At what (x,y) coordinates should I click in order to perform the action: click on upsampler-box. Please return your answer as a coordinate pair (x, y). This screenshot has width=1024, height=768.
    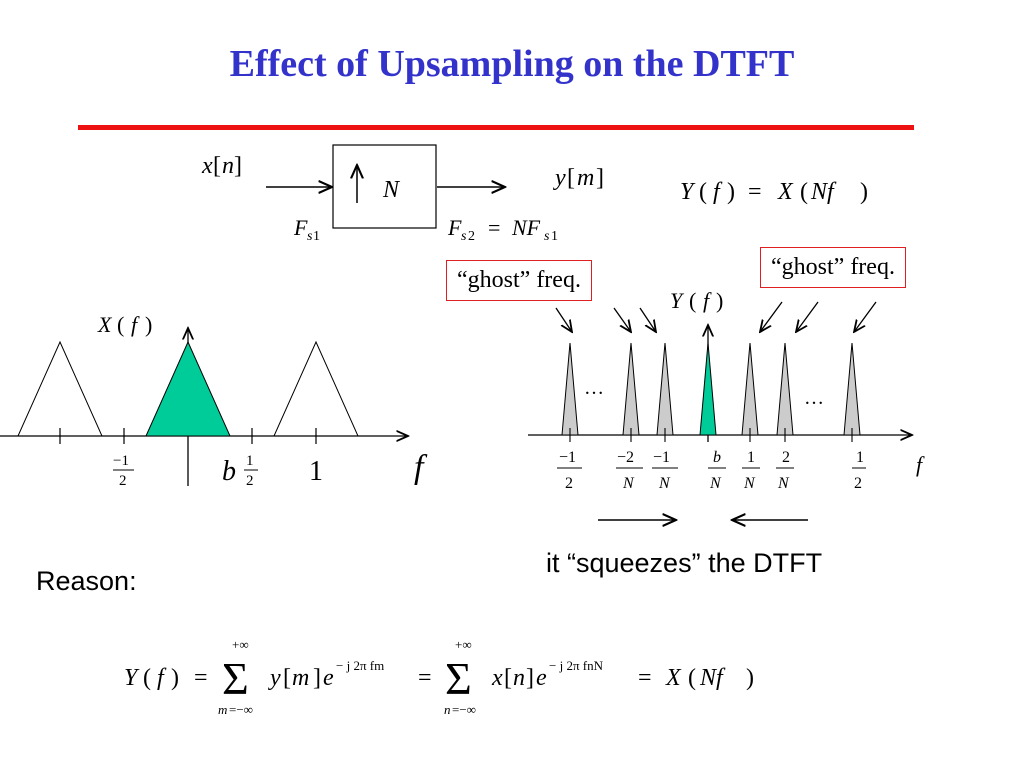
    Looking at the image, I should click on (384, 186).